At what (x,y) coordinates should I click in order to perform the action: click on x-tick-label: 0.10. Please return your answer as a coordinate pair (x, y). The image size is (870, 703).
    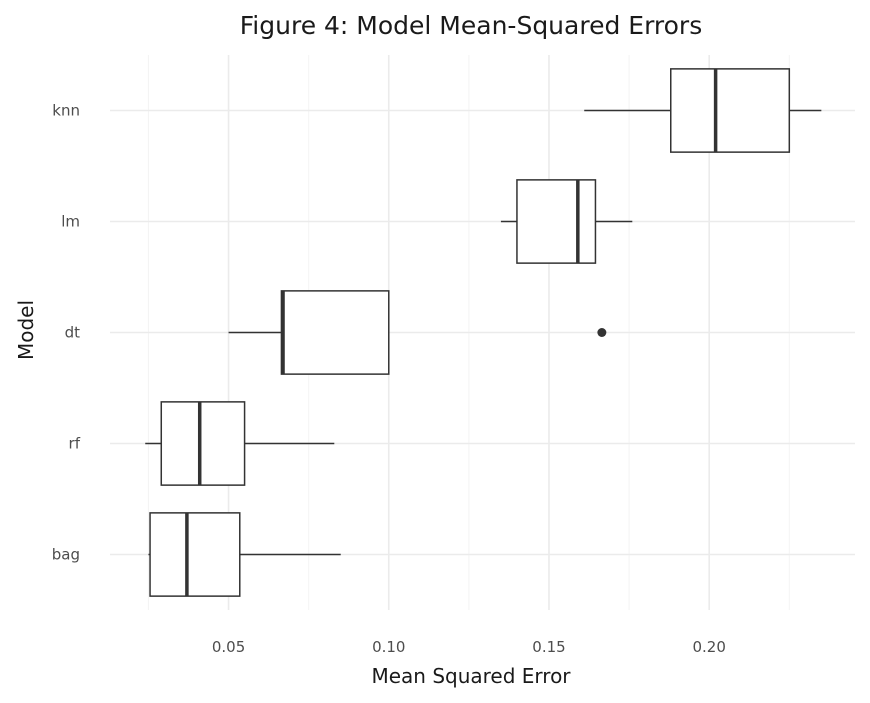
    Looking at the image, I should click on (388, 647).